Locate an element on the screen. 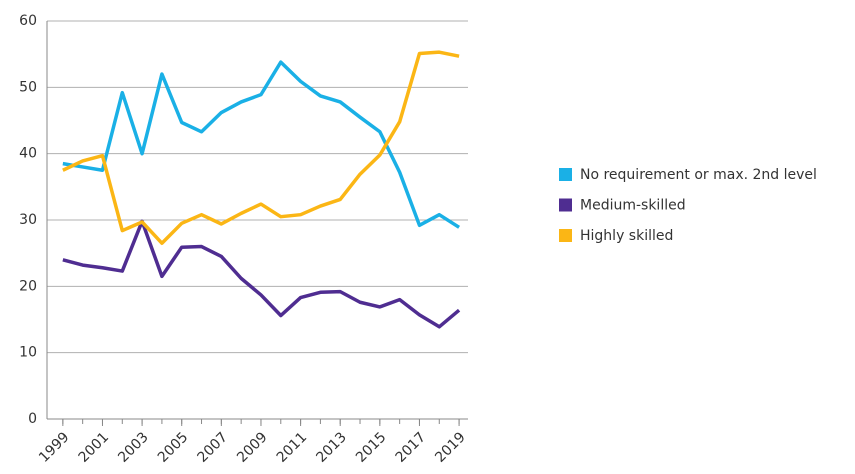 The height and width of the screenshot is (474, 855). y-tick-label: 10 is located at coordinates (28, 353).